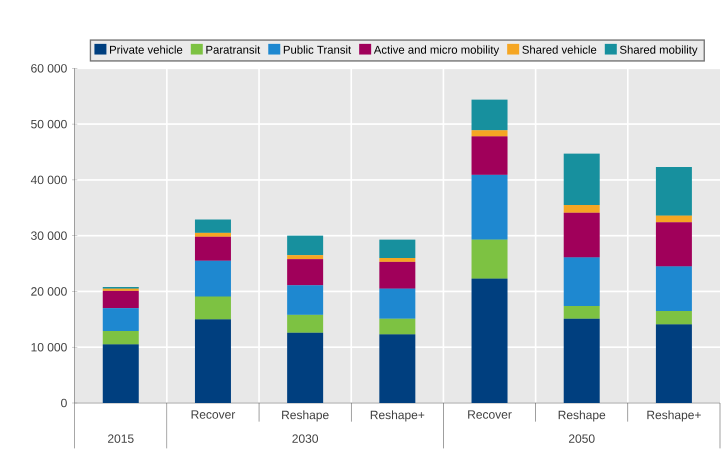  I want to click on y-tick-label: 50 000, so click(49, 124).